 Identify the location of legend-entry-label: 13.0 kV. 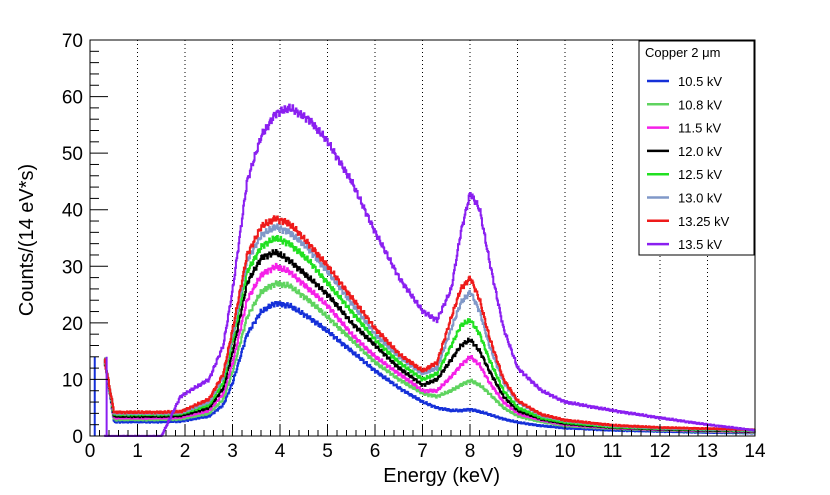
(700, 198).